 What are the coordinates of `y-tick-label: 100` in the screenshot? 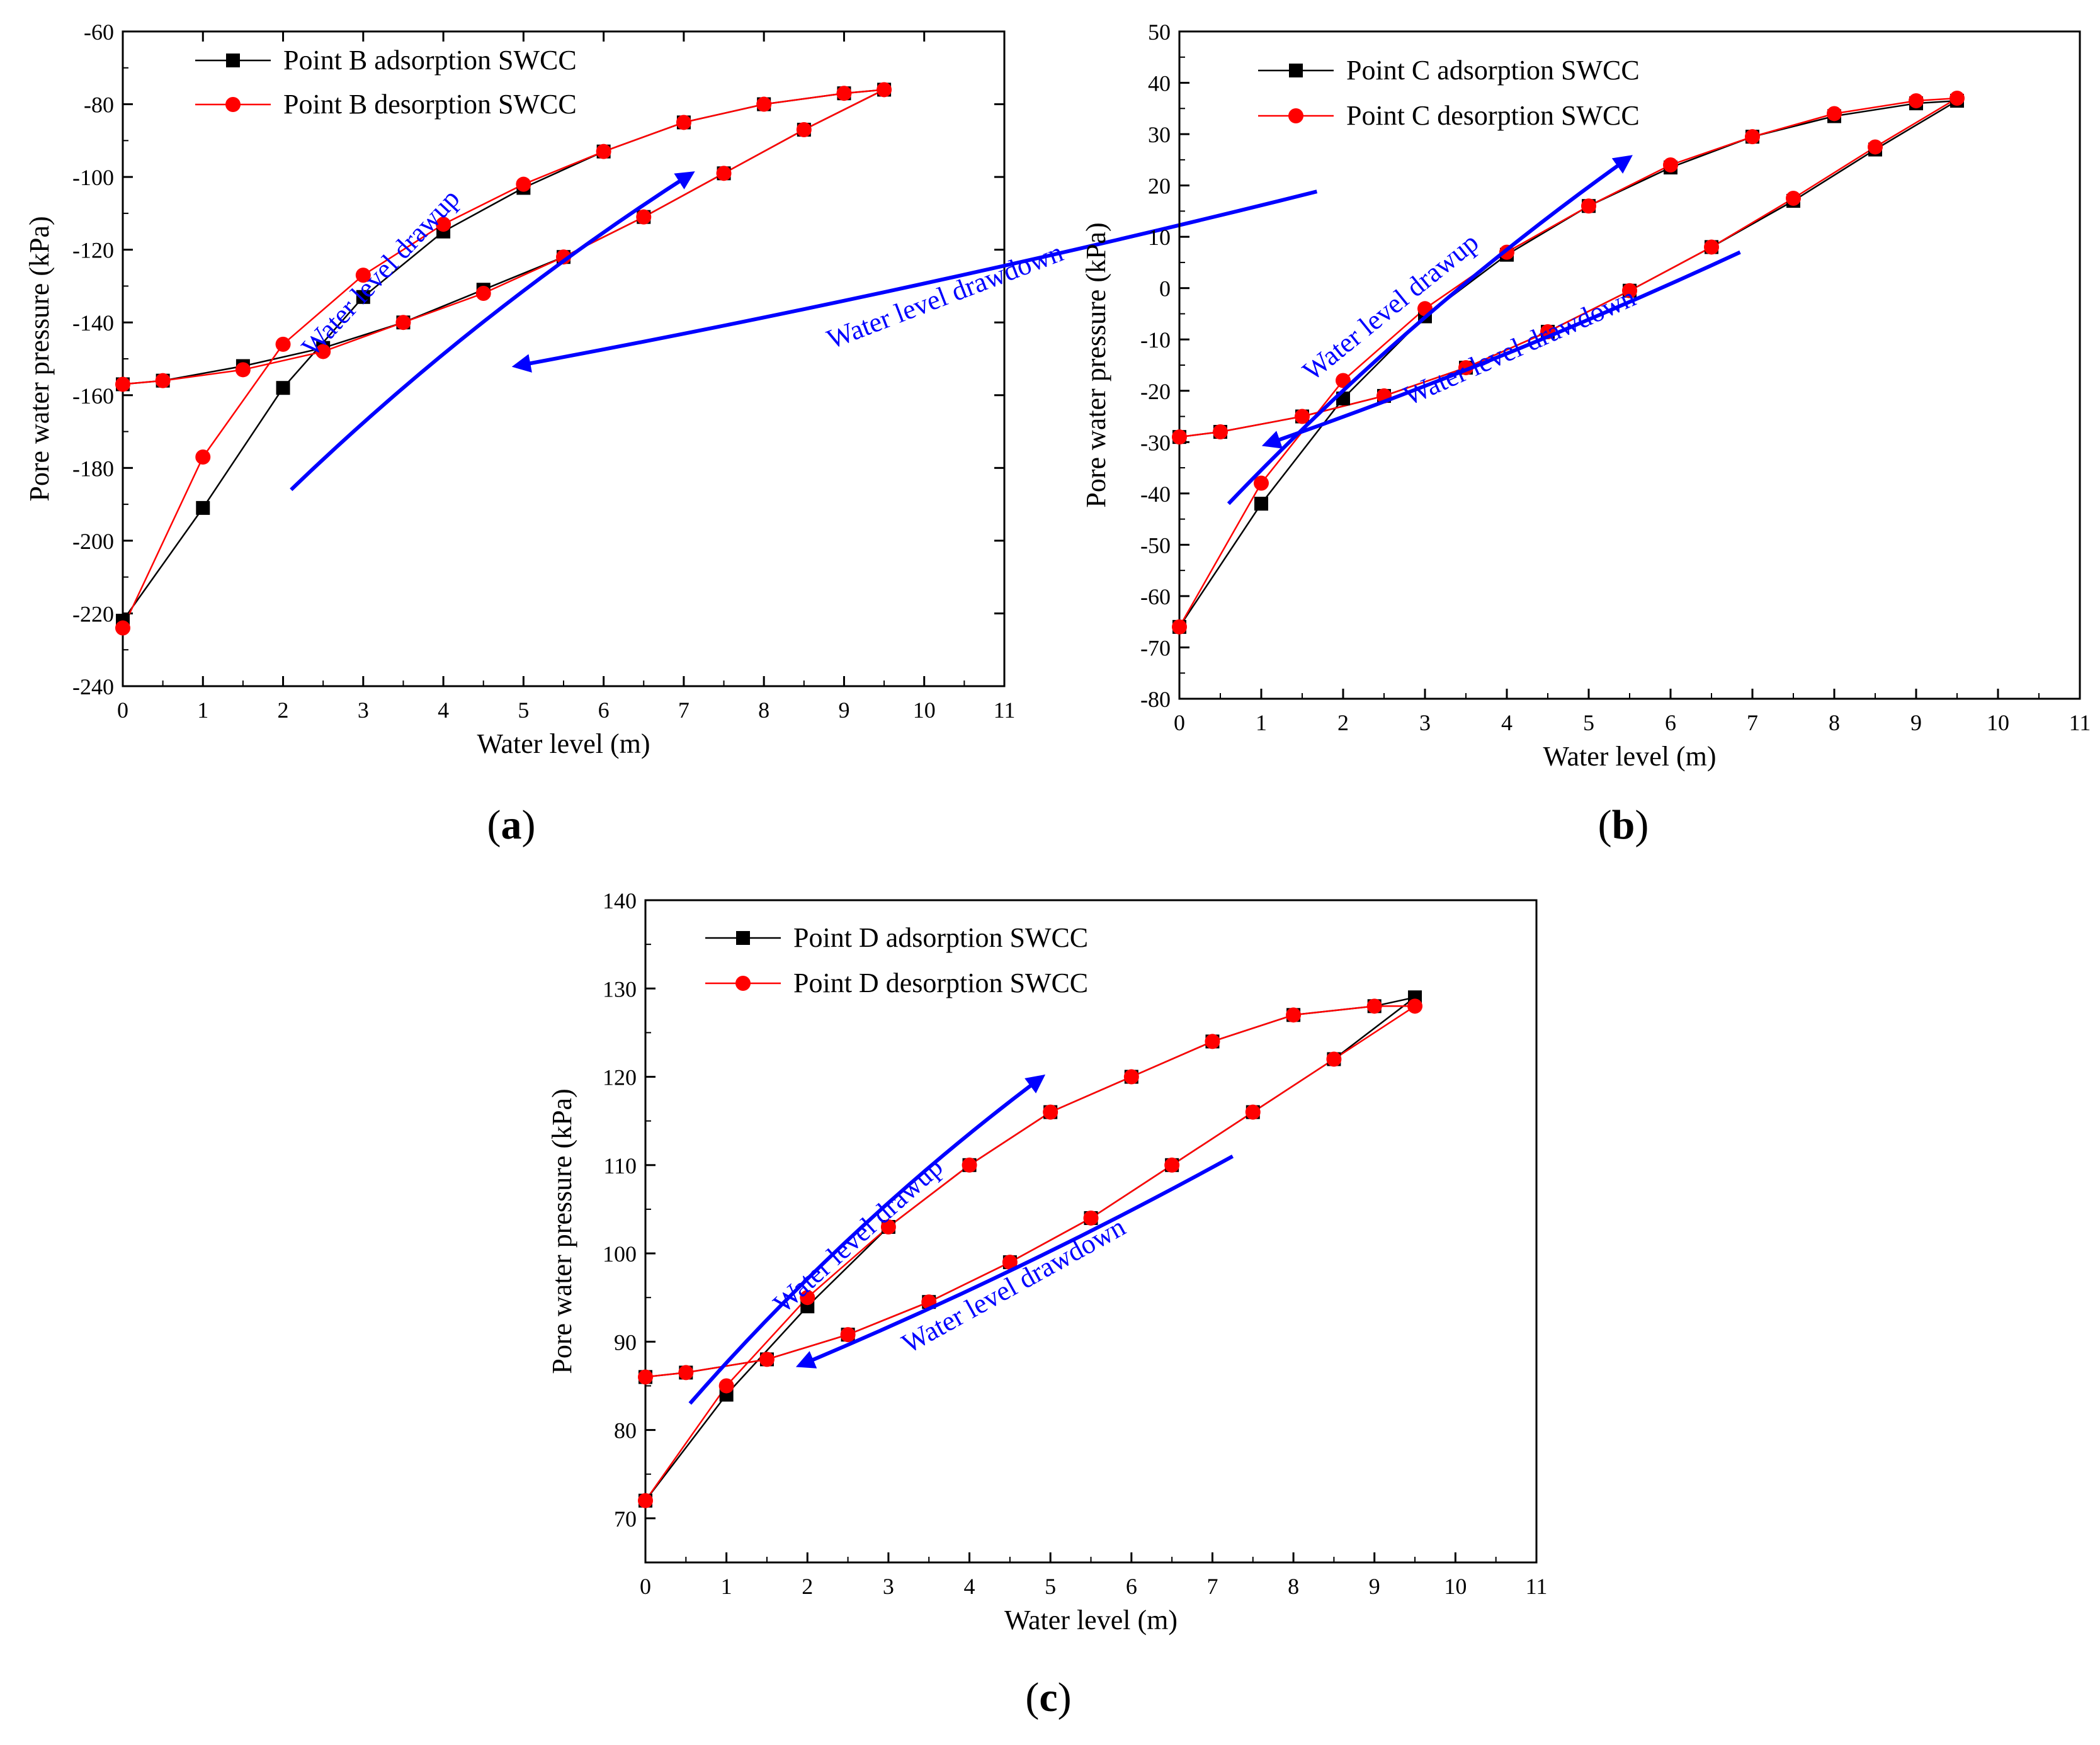 It's located at (620, 1254).